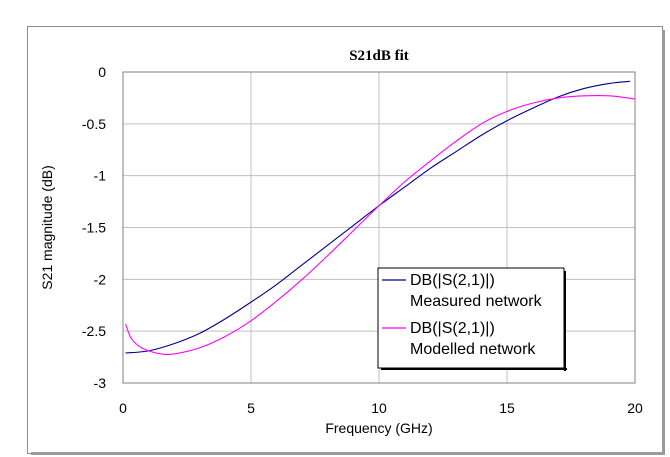 This screenshot has height=457, width=670. Describe the element at coordinates (379, 56) in the screenshot. I see `chart-title: S21dB fit` at that location.